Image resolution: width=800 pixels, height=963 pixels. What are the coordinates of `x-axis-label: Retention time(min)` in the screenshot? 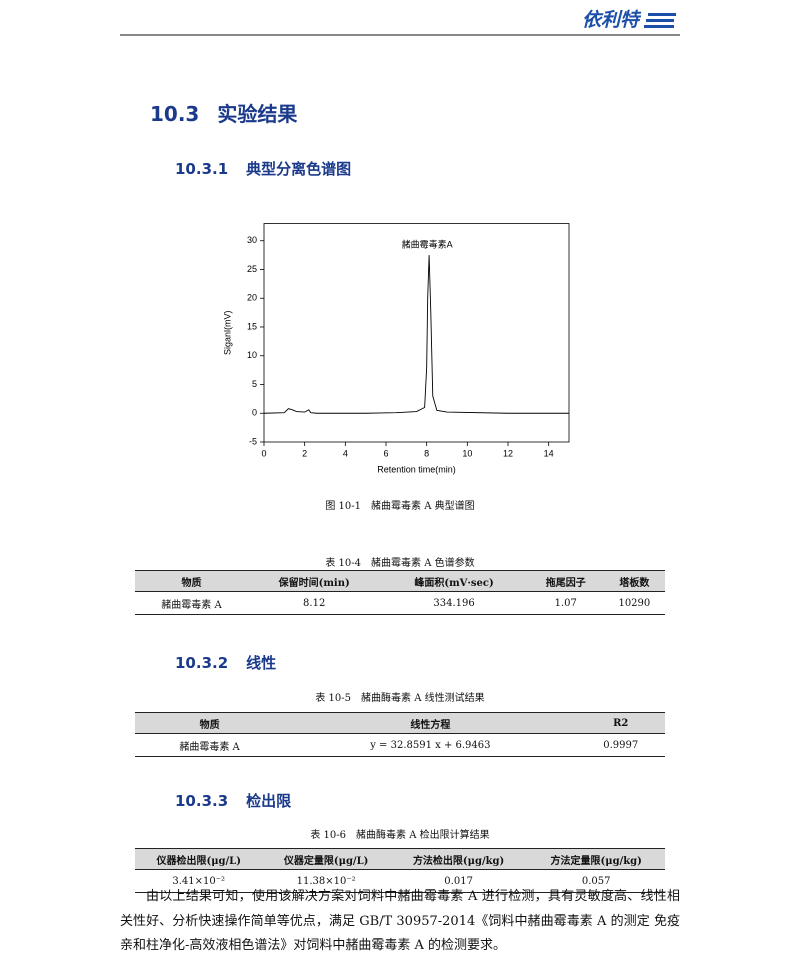 It's located at (416, 469).